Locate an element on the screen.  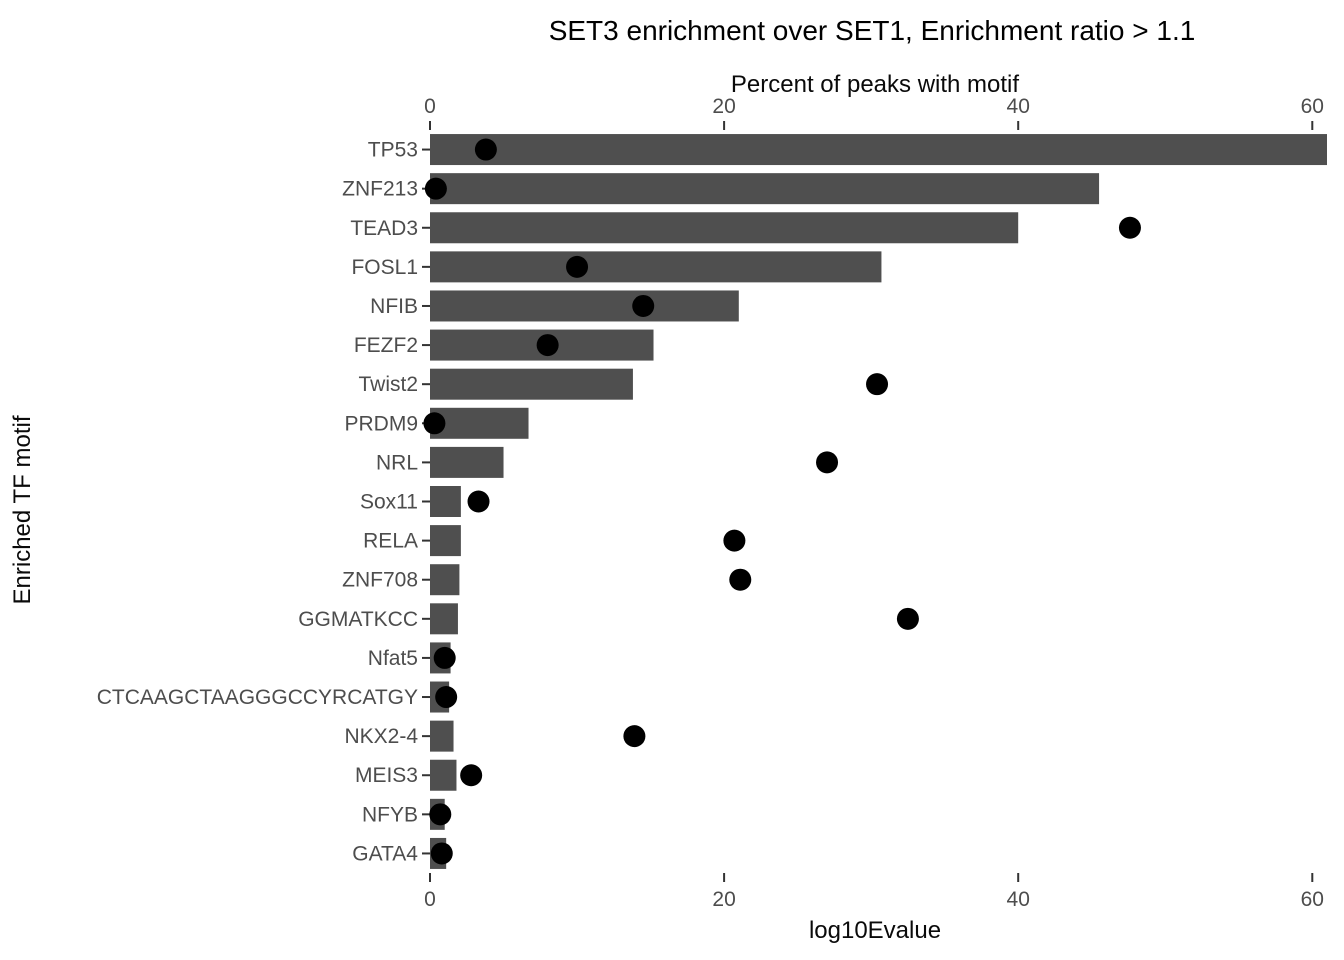
category-label: FOSL1 is located at coordinates (384, 267).